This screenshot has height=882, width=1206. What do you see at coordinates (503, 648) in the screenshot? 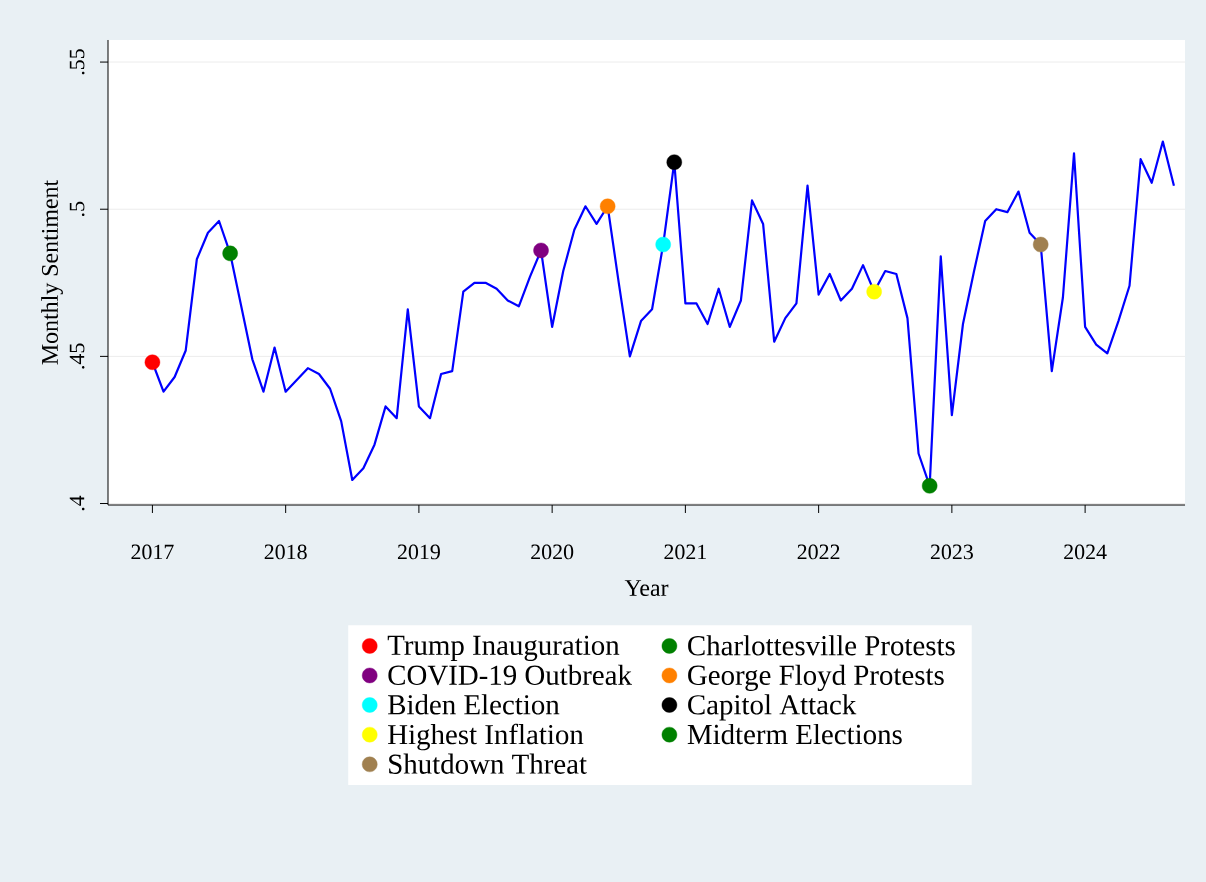
I see `legend-label: Trump Inauguration` at bounding box center [503, 648].